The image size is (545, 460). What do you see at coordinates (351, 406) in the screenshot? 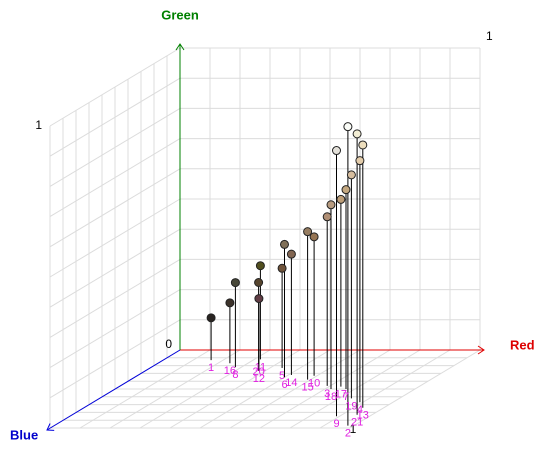
I see `point-label: 19` at bounding box center [351, 406].